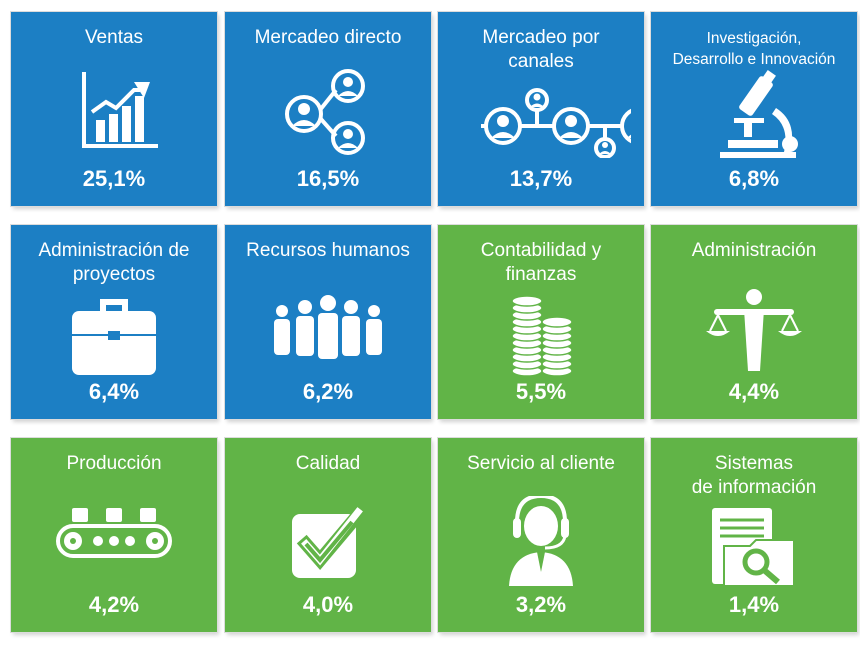 The width and height of the screenshot is (860, 649). Describe the element at coordinates (556, 123) in the screenshot. I see `channel-people-icon` at that location.